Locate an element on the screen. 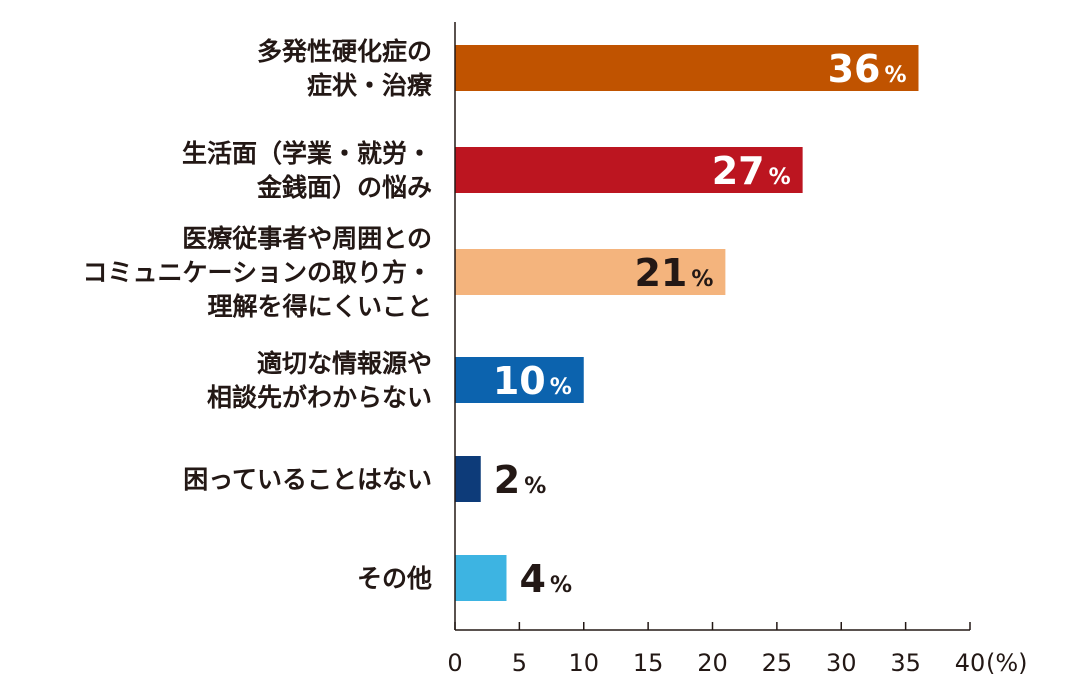 The image size is (1080, 690). data-label-value: 4 is located at coordinates (533, 579).